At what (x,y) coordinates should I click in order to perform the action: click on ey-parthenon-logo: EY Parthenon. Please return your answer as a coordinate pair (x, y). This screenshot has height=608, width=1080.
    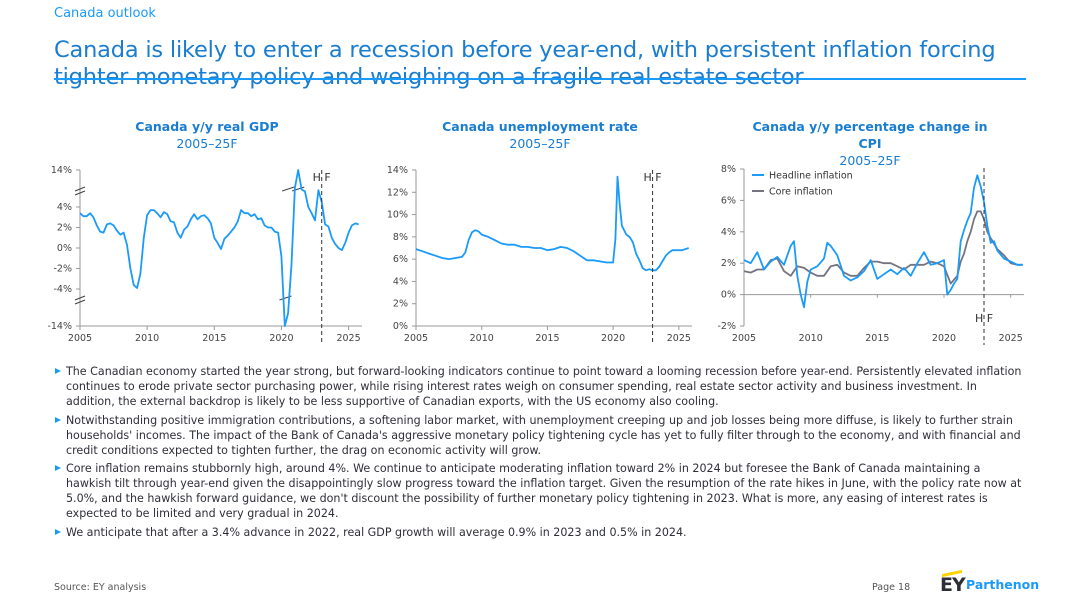
    Looking at the image, I should click on (989, 582).